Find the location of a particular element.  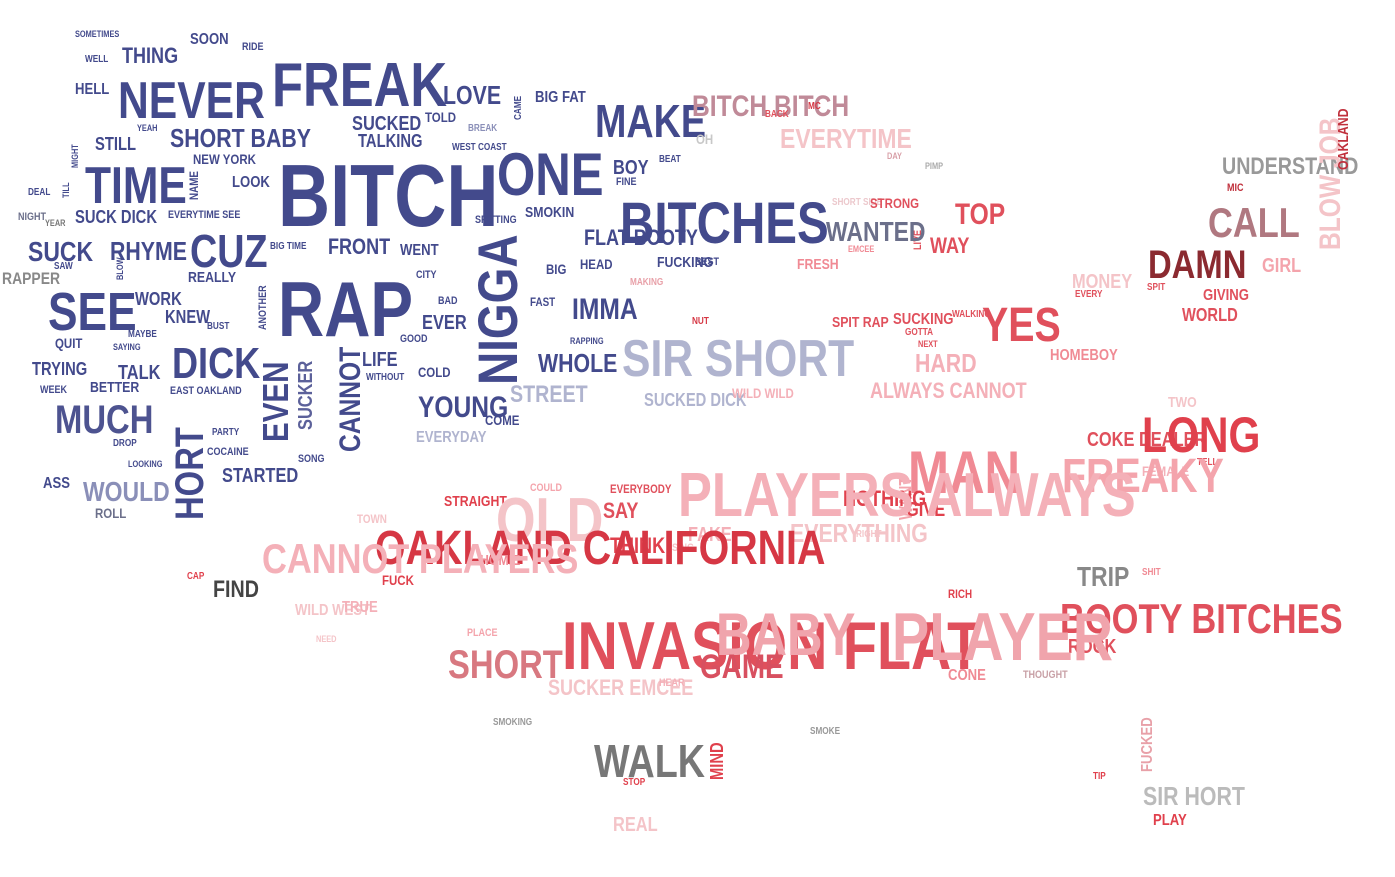

cloud-word: TIP is located at coordinates (1099, 776).